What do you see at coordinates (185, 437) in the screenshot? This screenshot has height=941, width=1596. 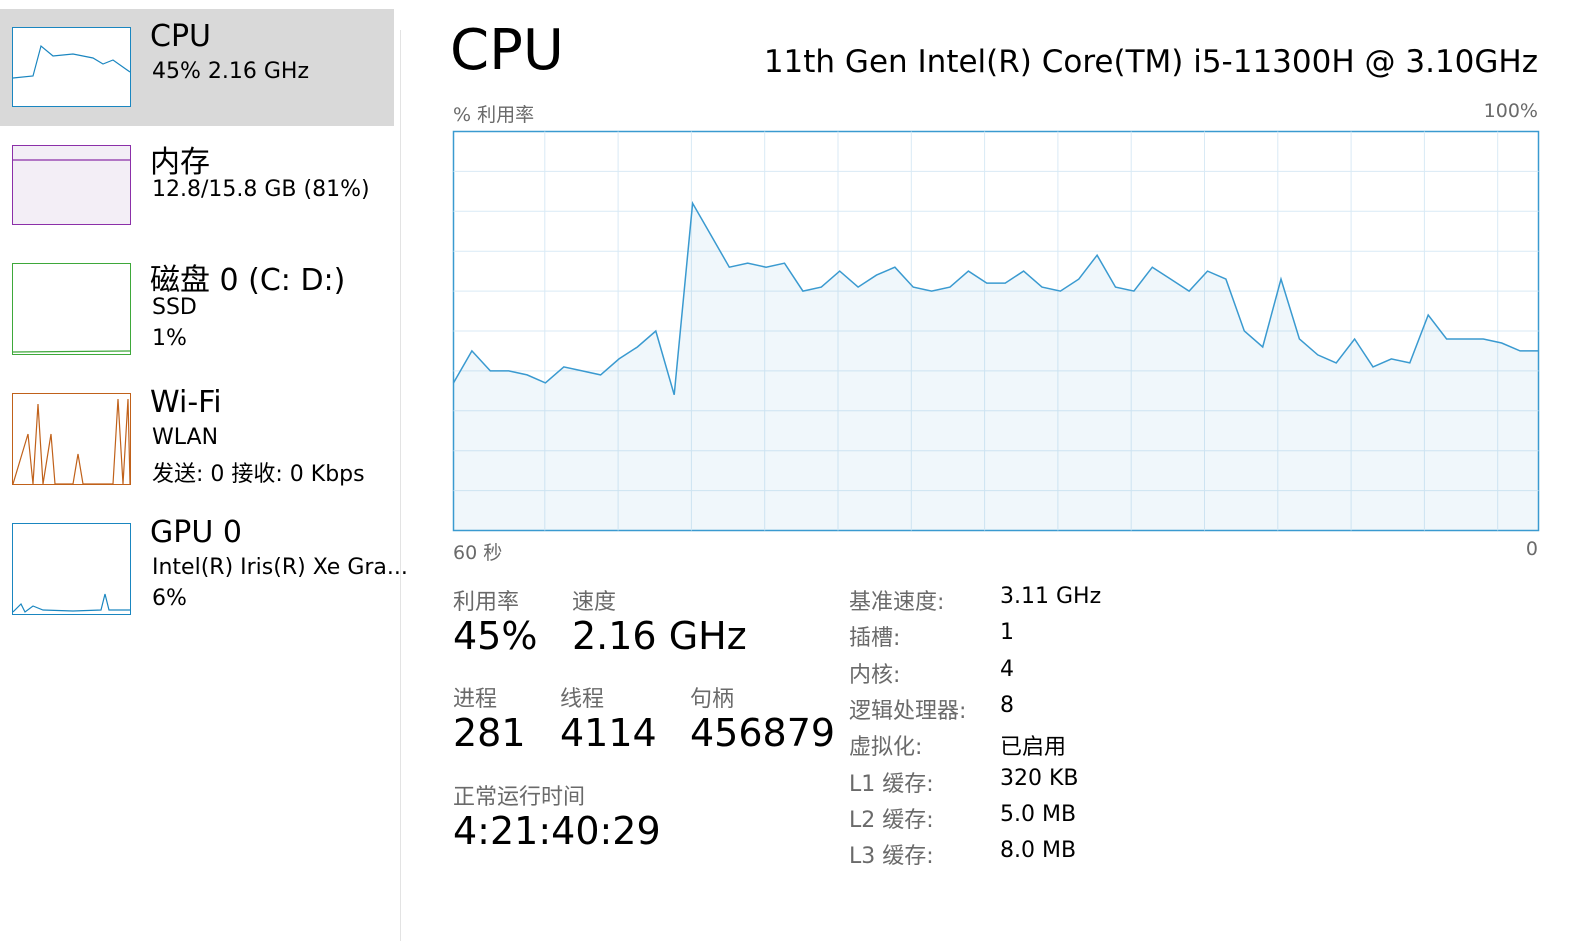 I see `sidebar-detail: WLAN` at bounding box center [185, 437].